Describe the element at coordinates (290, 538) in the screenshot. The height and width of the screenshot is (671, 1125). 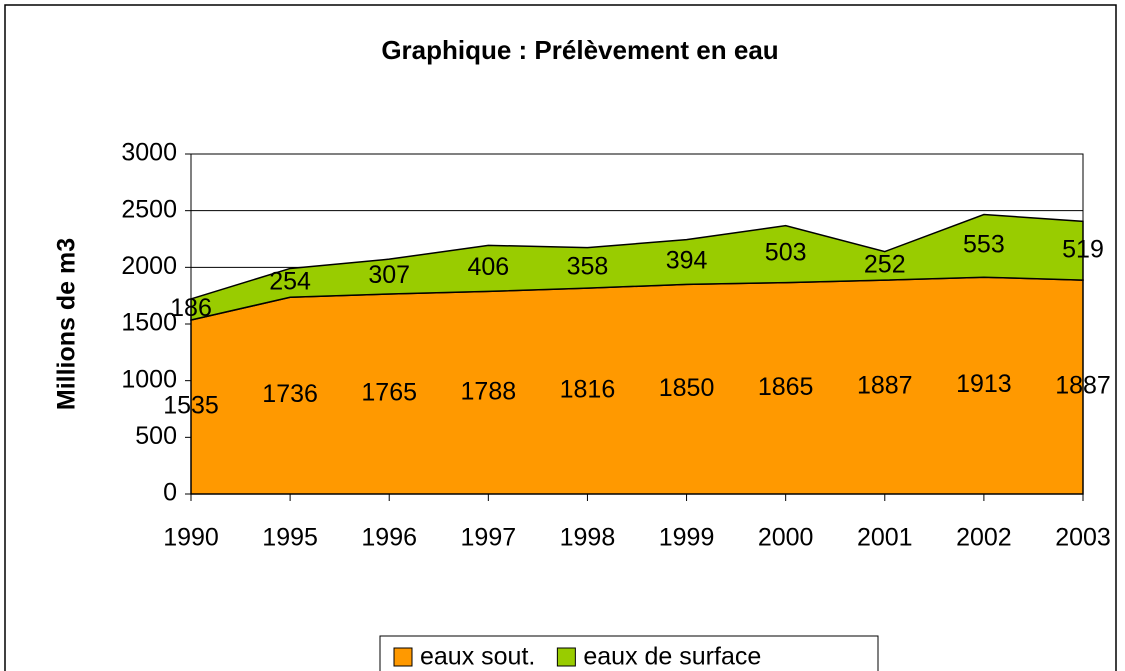
I see `x-tick-label: 1995` at that location.